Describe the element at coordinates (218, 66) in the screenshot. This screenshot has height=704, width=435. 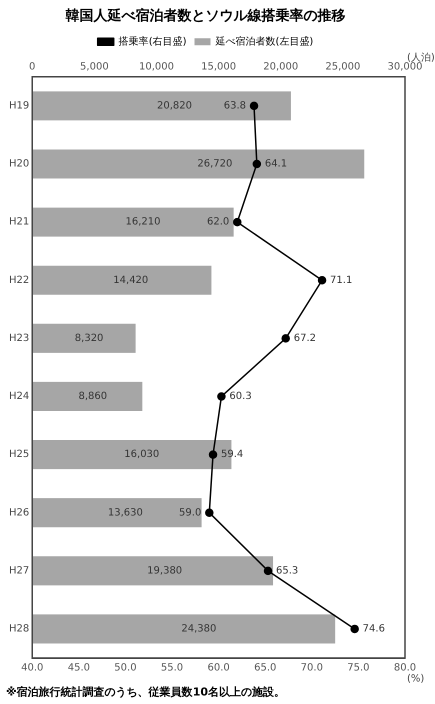
I see `x2-tick-label: 15,000` at that location.